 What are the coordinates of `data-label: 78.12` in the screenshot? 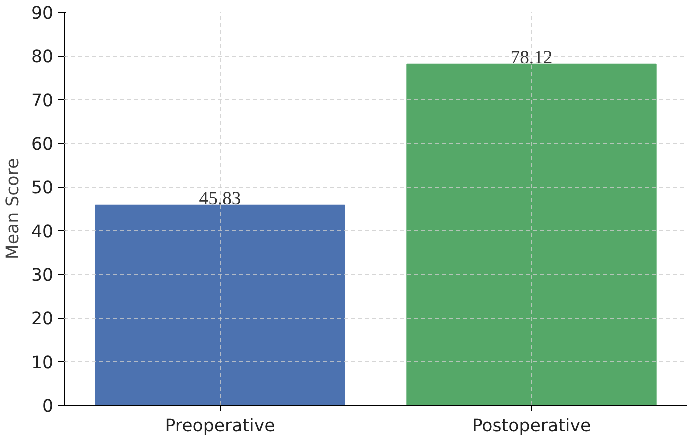 It's located at (531, 57).